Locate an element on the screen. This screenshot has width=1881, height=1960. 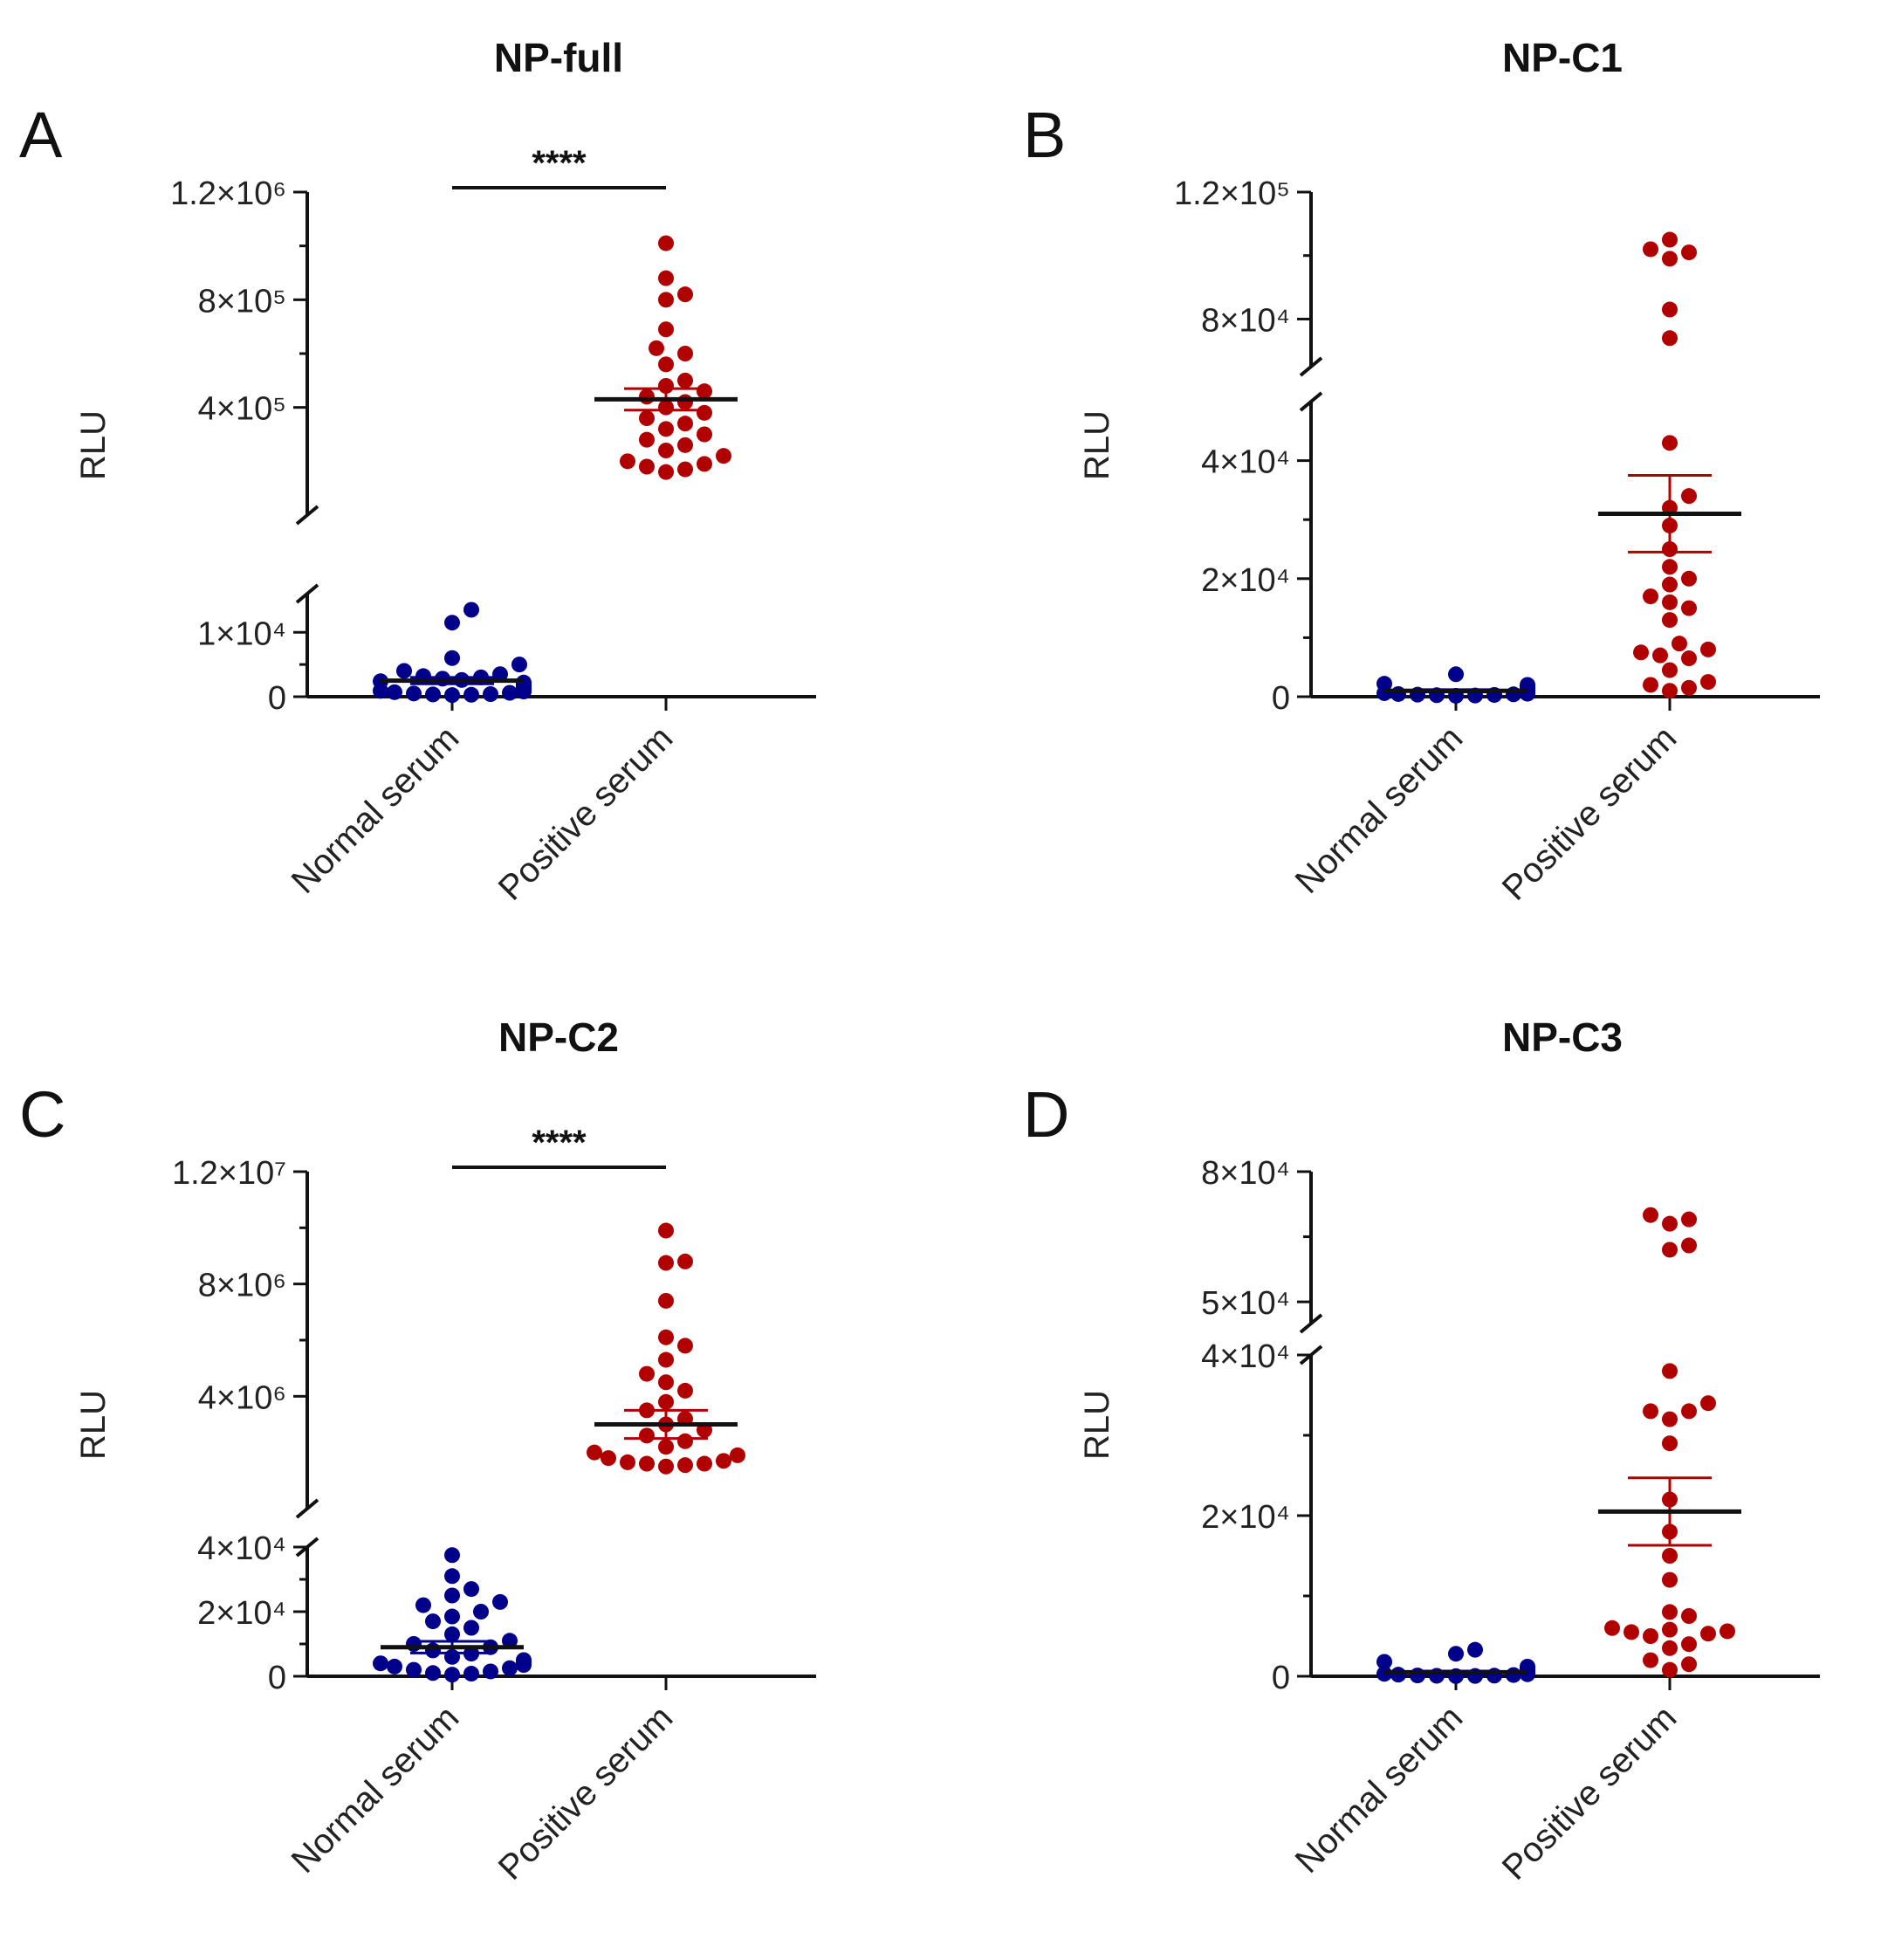
panel-title: NP-full is located at coordinates (558, 58).